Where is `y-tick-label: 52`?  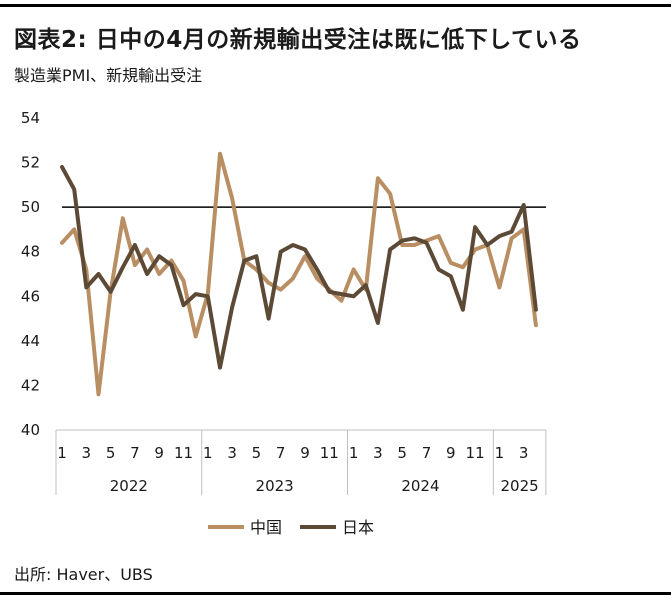 y-tick-label: 52 is located at coordinates (30, 163).